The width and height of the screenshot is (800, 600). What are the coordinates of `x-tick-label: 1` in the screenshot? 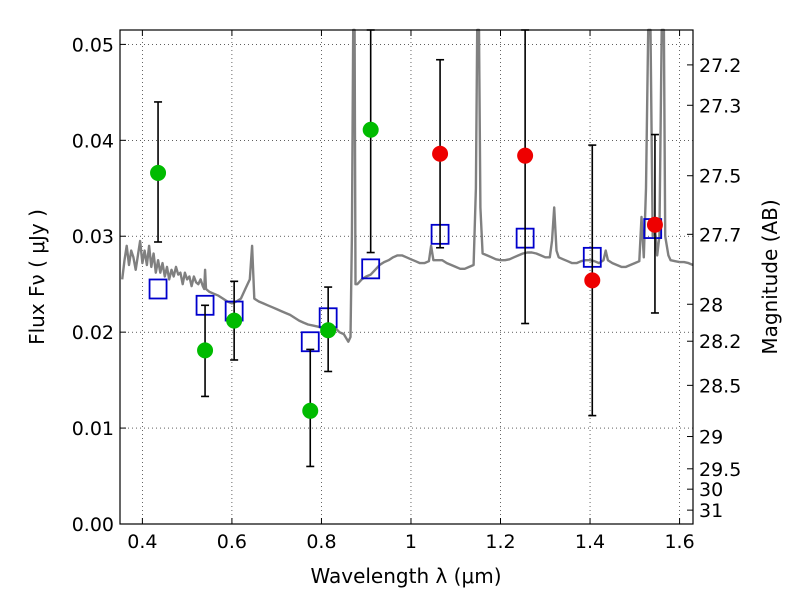 It's located at (411, 542).